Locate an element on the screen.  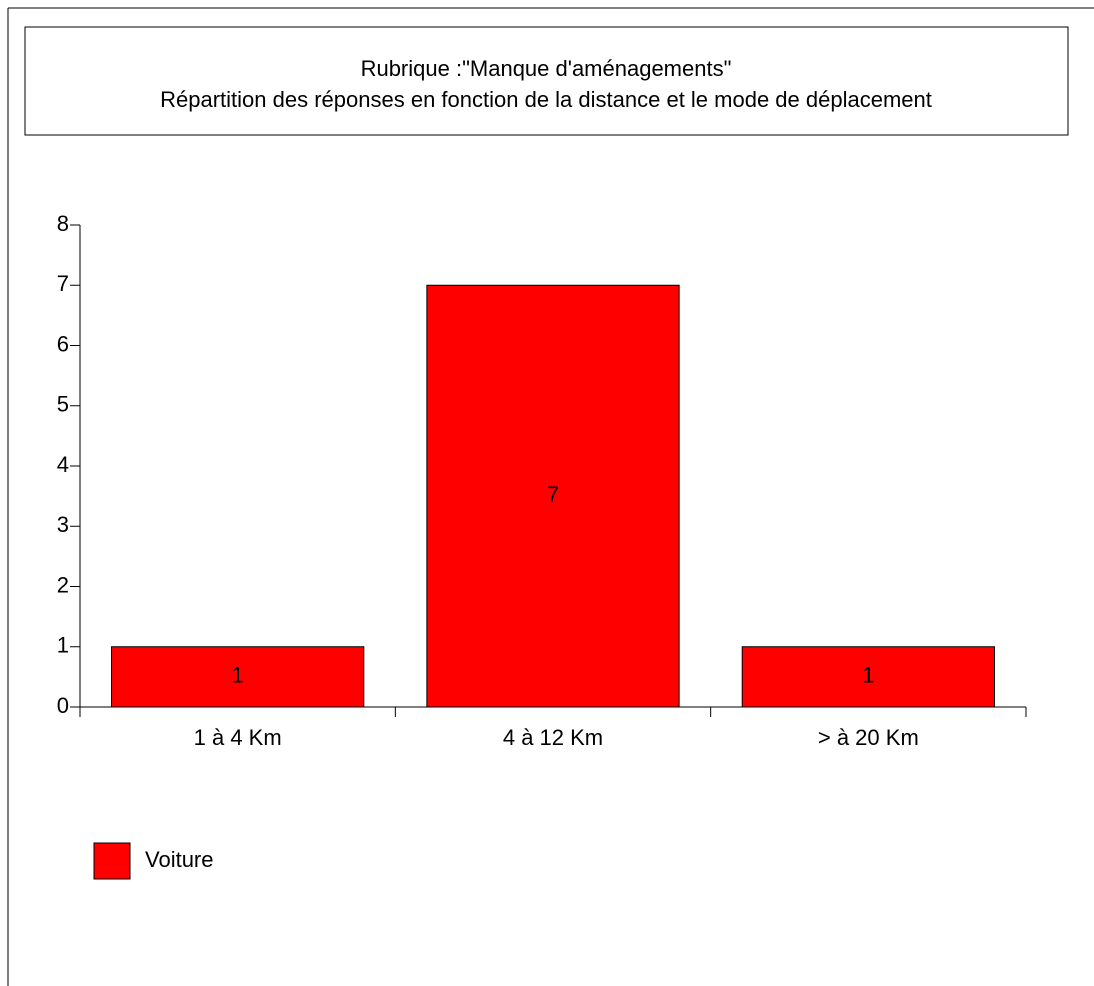
y-tick-label: 8 is located at coordinates (63, 223).